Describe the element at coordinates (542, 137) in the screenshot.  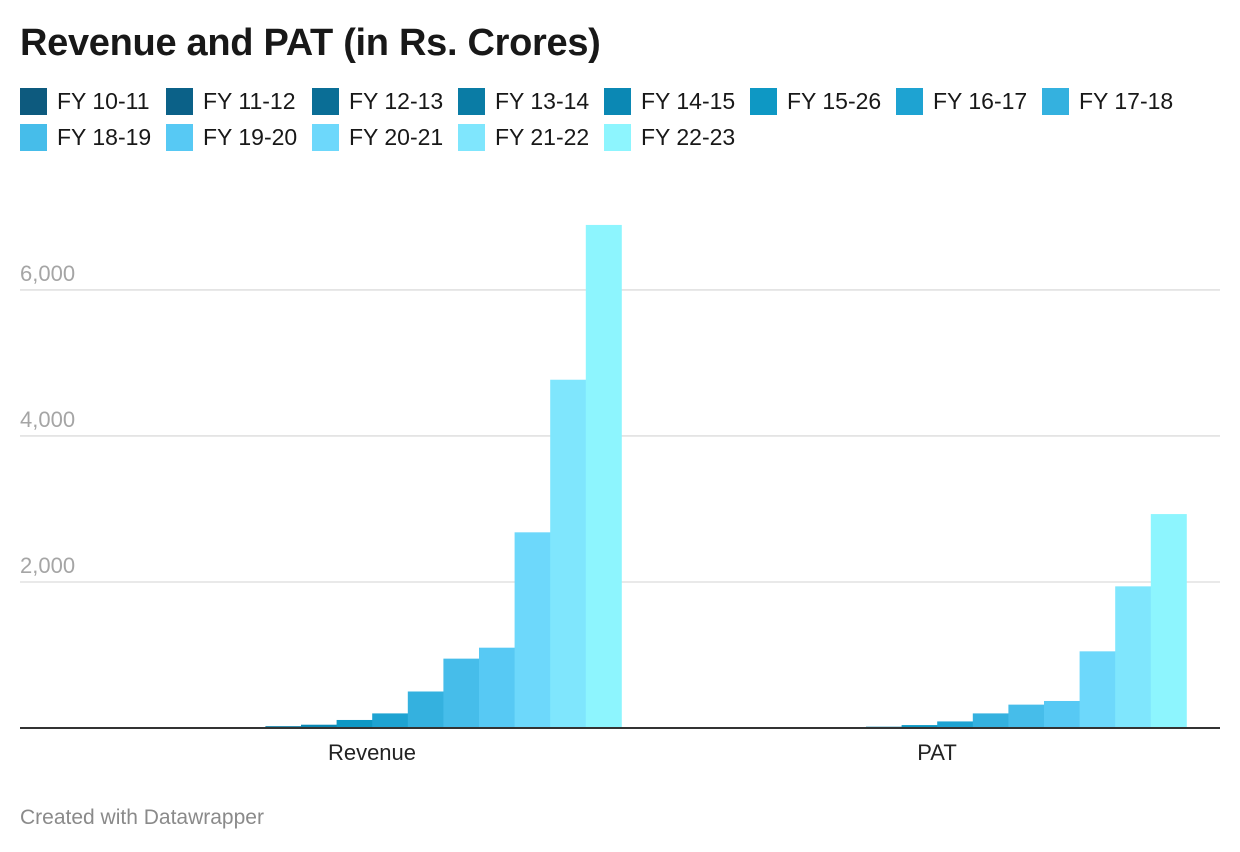
I see `legend-label: FY 21-22` at that location.